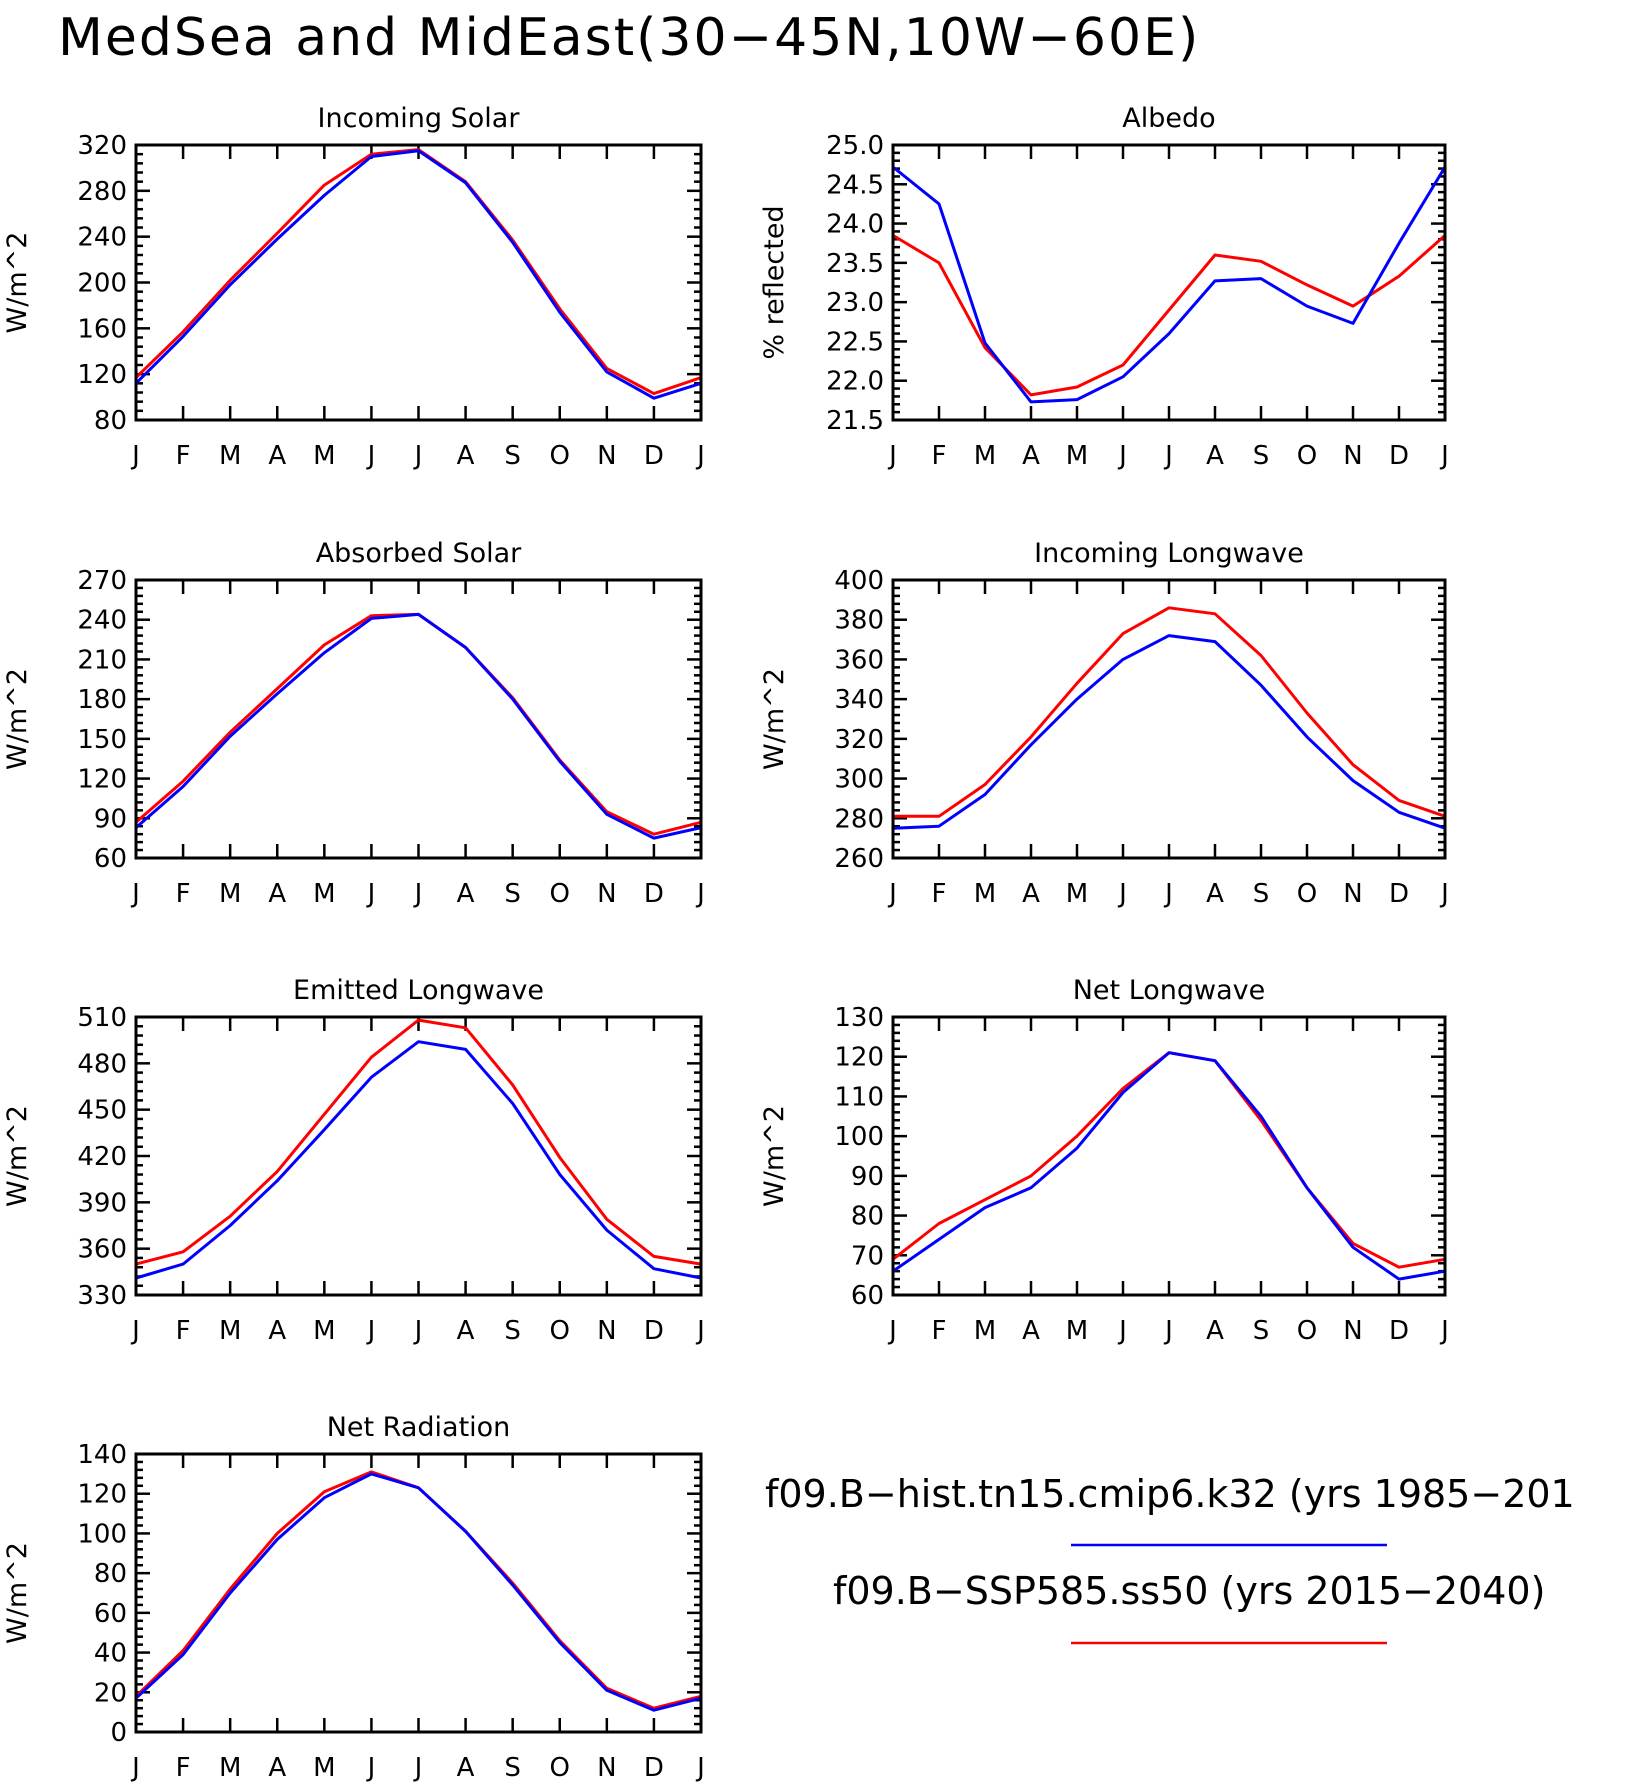 The height and width of the screenshot is (1783, 1641). I want to click on y-tick-label: 340, so click(859, 700).